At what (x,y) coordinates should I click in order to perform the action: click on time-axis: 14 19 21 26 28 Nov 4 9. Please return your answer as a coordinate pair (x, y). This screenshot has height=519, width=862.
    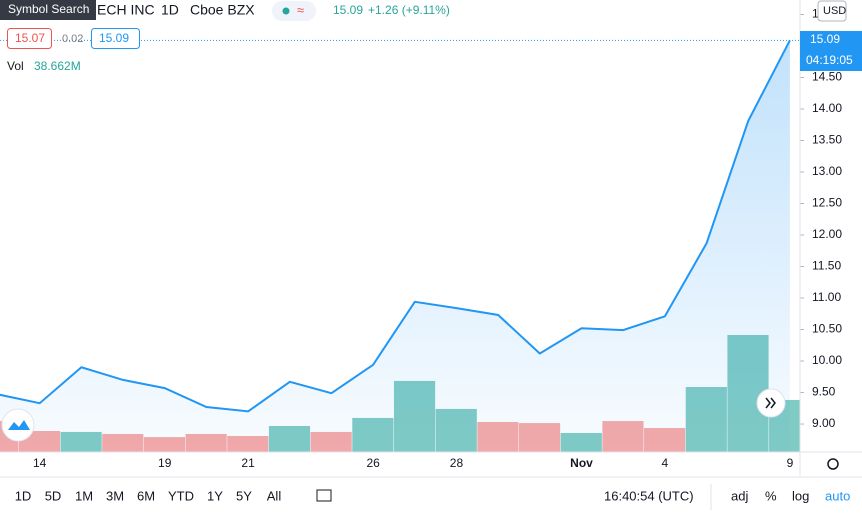
    Looking at the image, I should click on (413, 463).